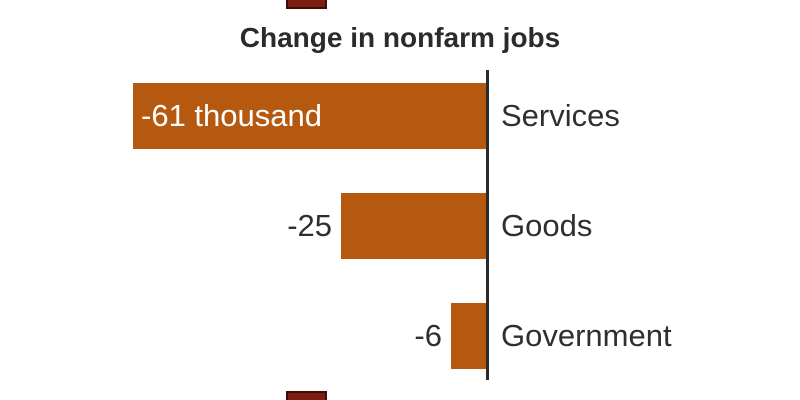  Describe the element at coordinates (309, 225) in the screenshot. I see `bar-value-label: -25` at that location.